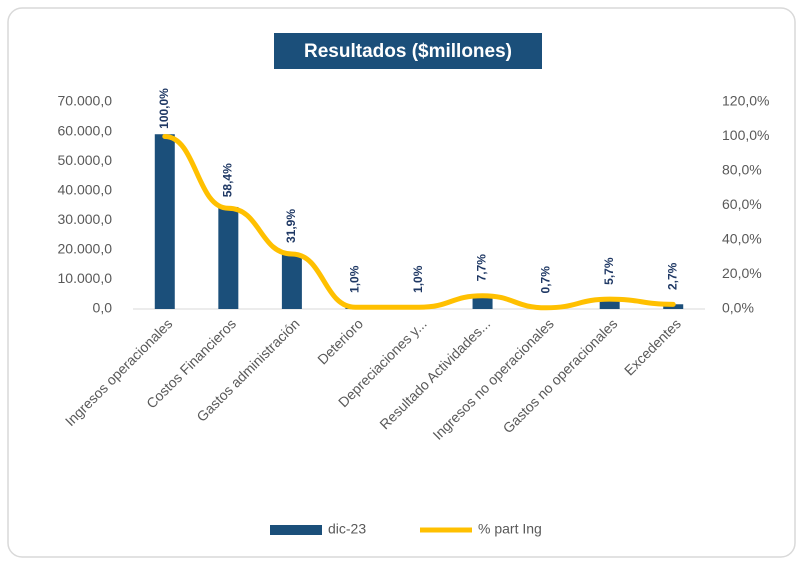  Describe the element at coordinates (347, 529) in the screenshot. I see `legend-label: dic-23` at that location.